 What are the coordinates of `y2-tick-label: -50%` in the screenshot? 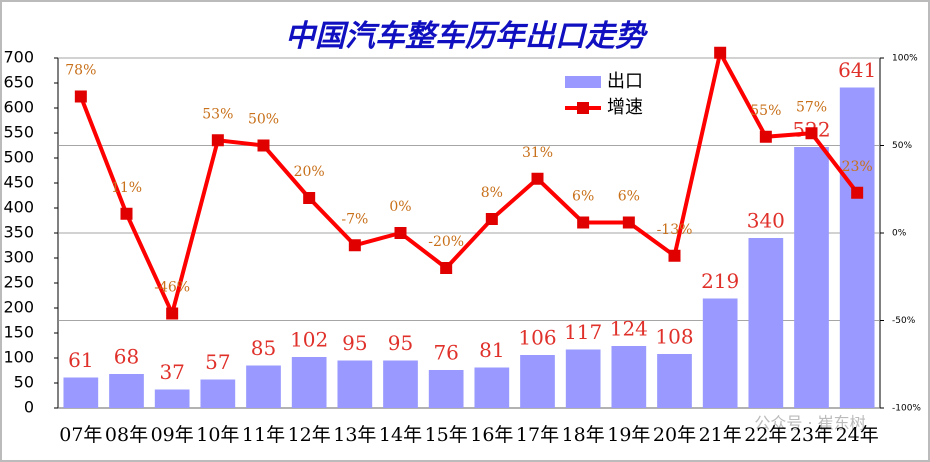 It's located at (904, 321).